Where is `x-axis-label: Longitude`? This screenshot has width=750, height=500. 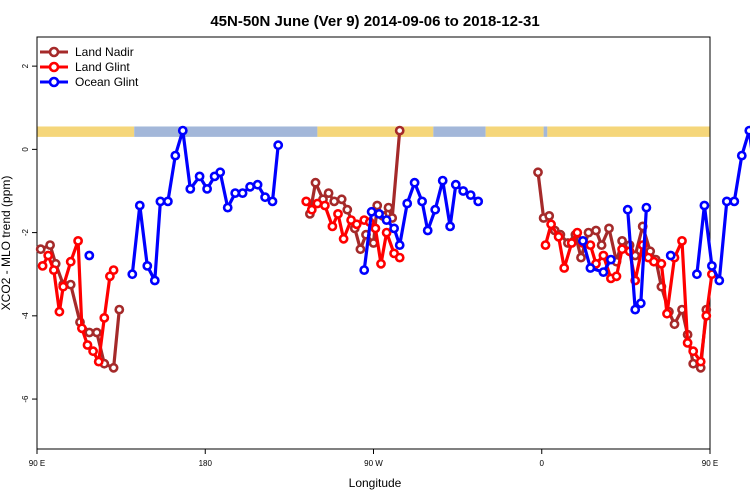
x-axis-label: Longitude is located at coordinates (375, 483).